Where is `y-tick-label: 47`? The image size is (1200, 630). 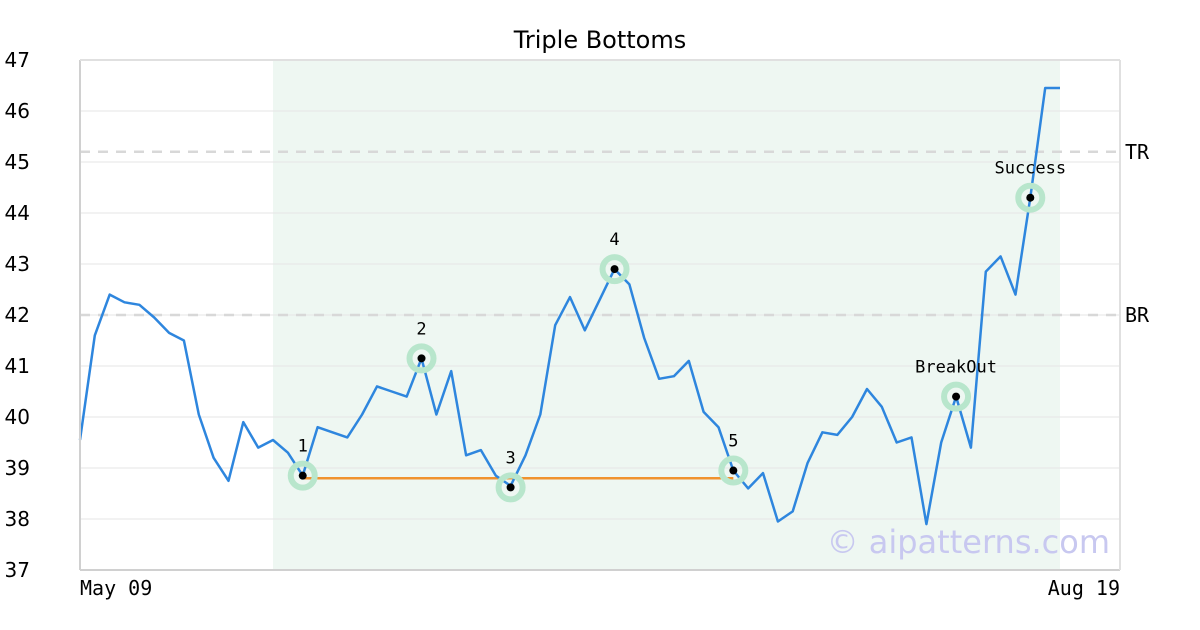
y-tick-label: 47 is located at coordinates (17, 60).